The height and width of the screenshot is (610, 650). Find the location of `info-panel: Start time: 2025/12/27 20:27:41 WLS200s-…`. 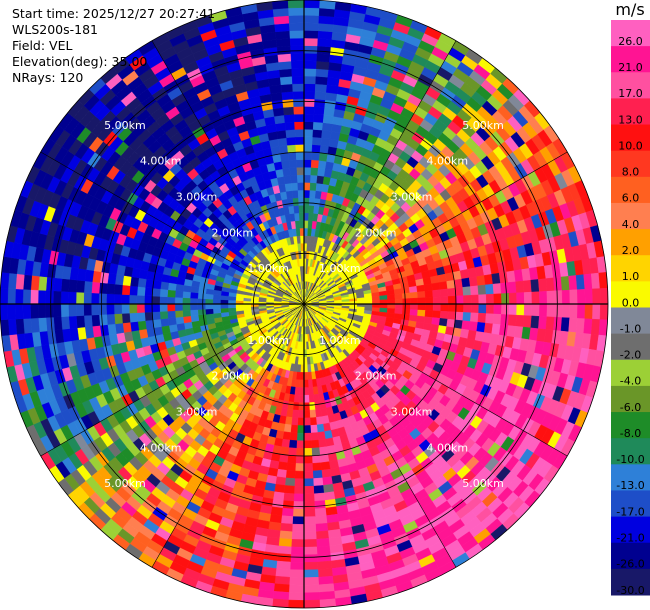

info-panel: Start time: 2025/12/27 20:27:41 WLS200s-… is located at coordinates (113, 46).